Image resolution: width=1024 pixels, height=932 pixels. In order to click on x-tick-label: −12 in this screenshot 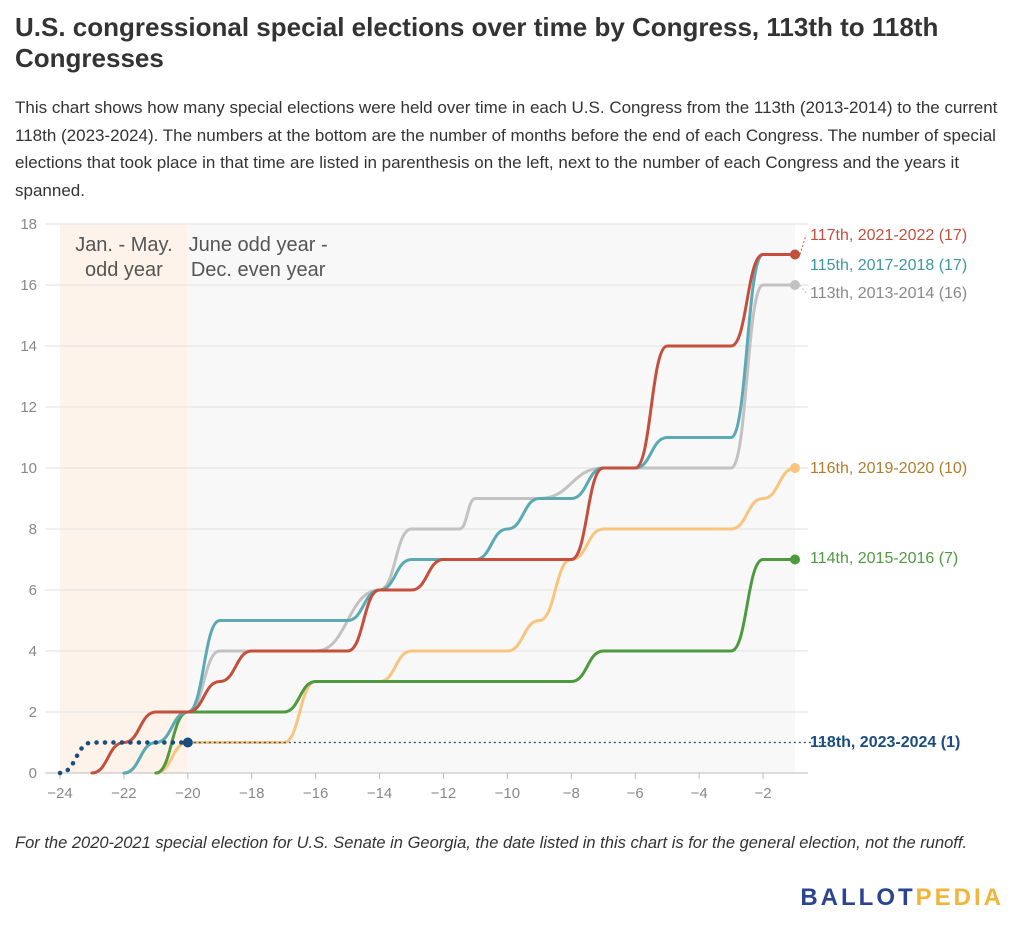, I will do `click(443, 793)`.